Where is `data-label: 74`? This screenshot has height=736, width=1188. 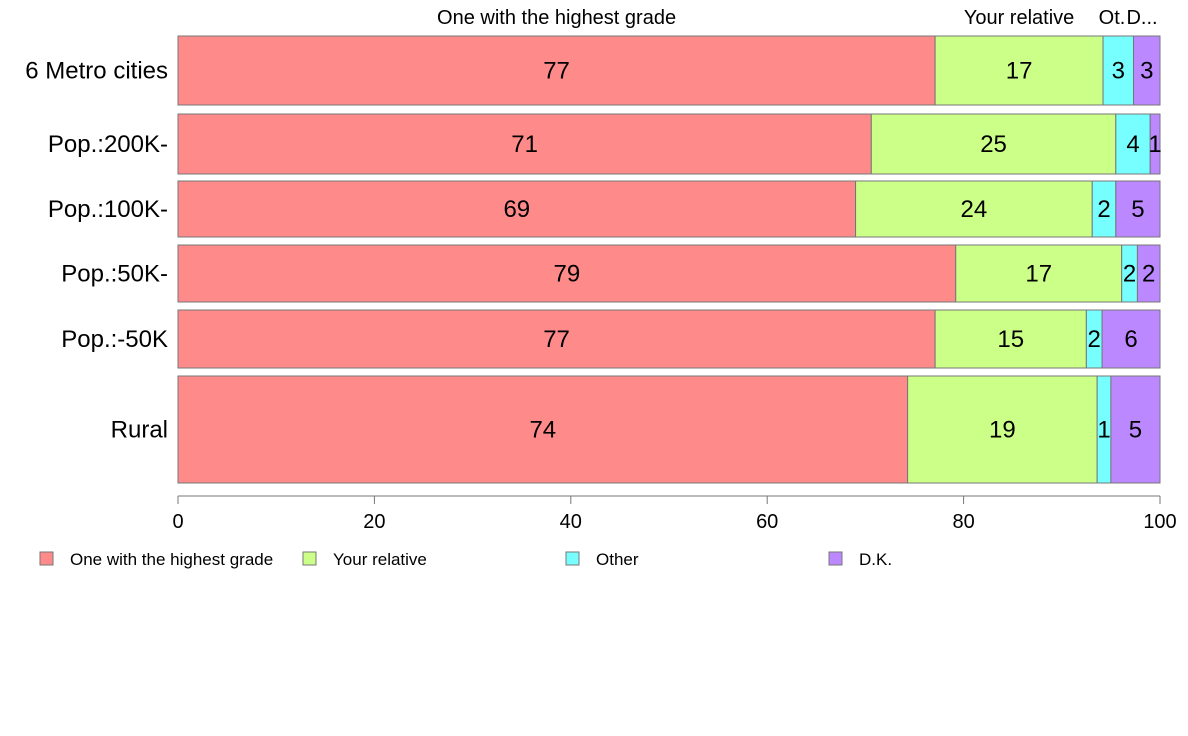
data-label: 74 is located at coordinates (542, 430).